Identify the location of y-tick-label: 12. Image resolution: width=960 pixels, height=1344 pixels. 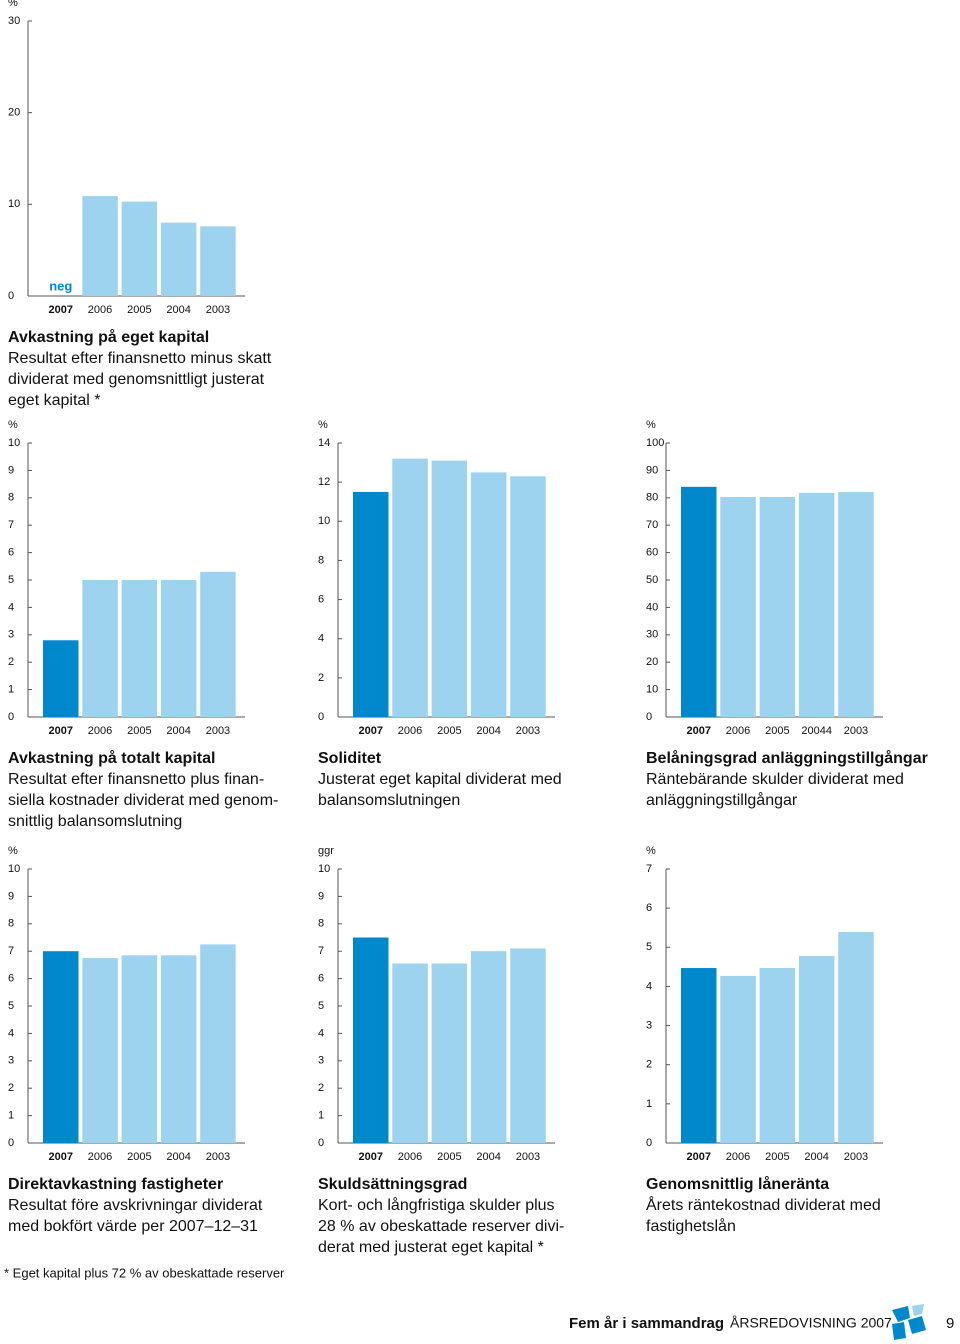
(324, 482).